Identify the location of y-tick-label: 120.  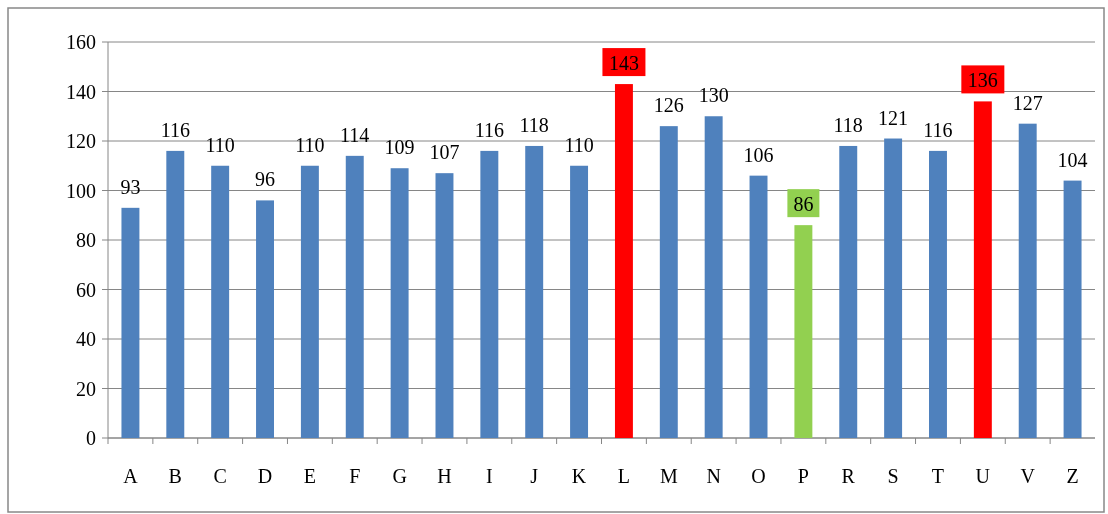
(81, 141).